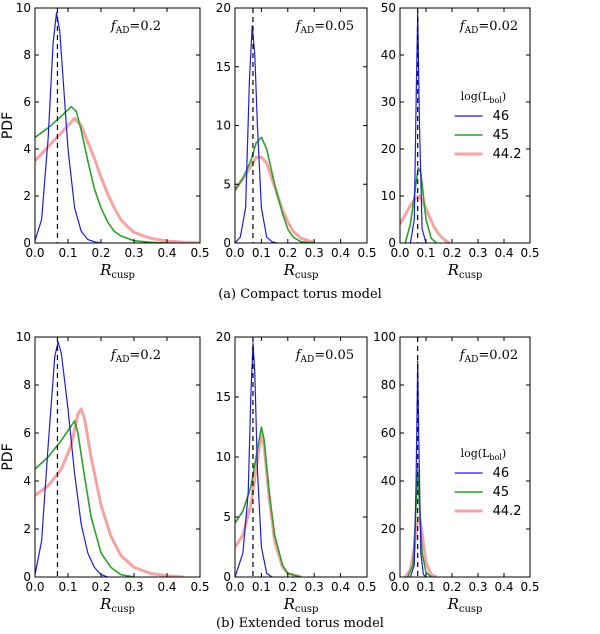 The width and height of the screenshot is (600, 634). I want to click on y-tick-label: 30, so click(388, 102).